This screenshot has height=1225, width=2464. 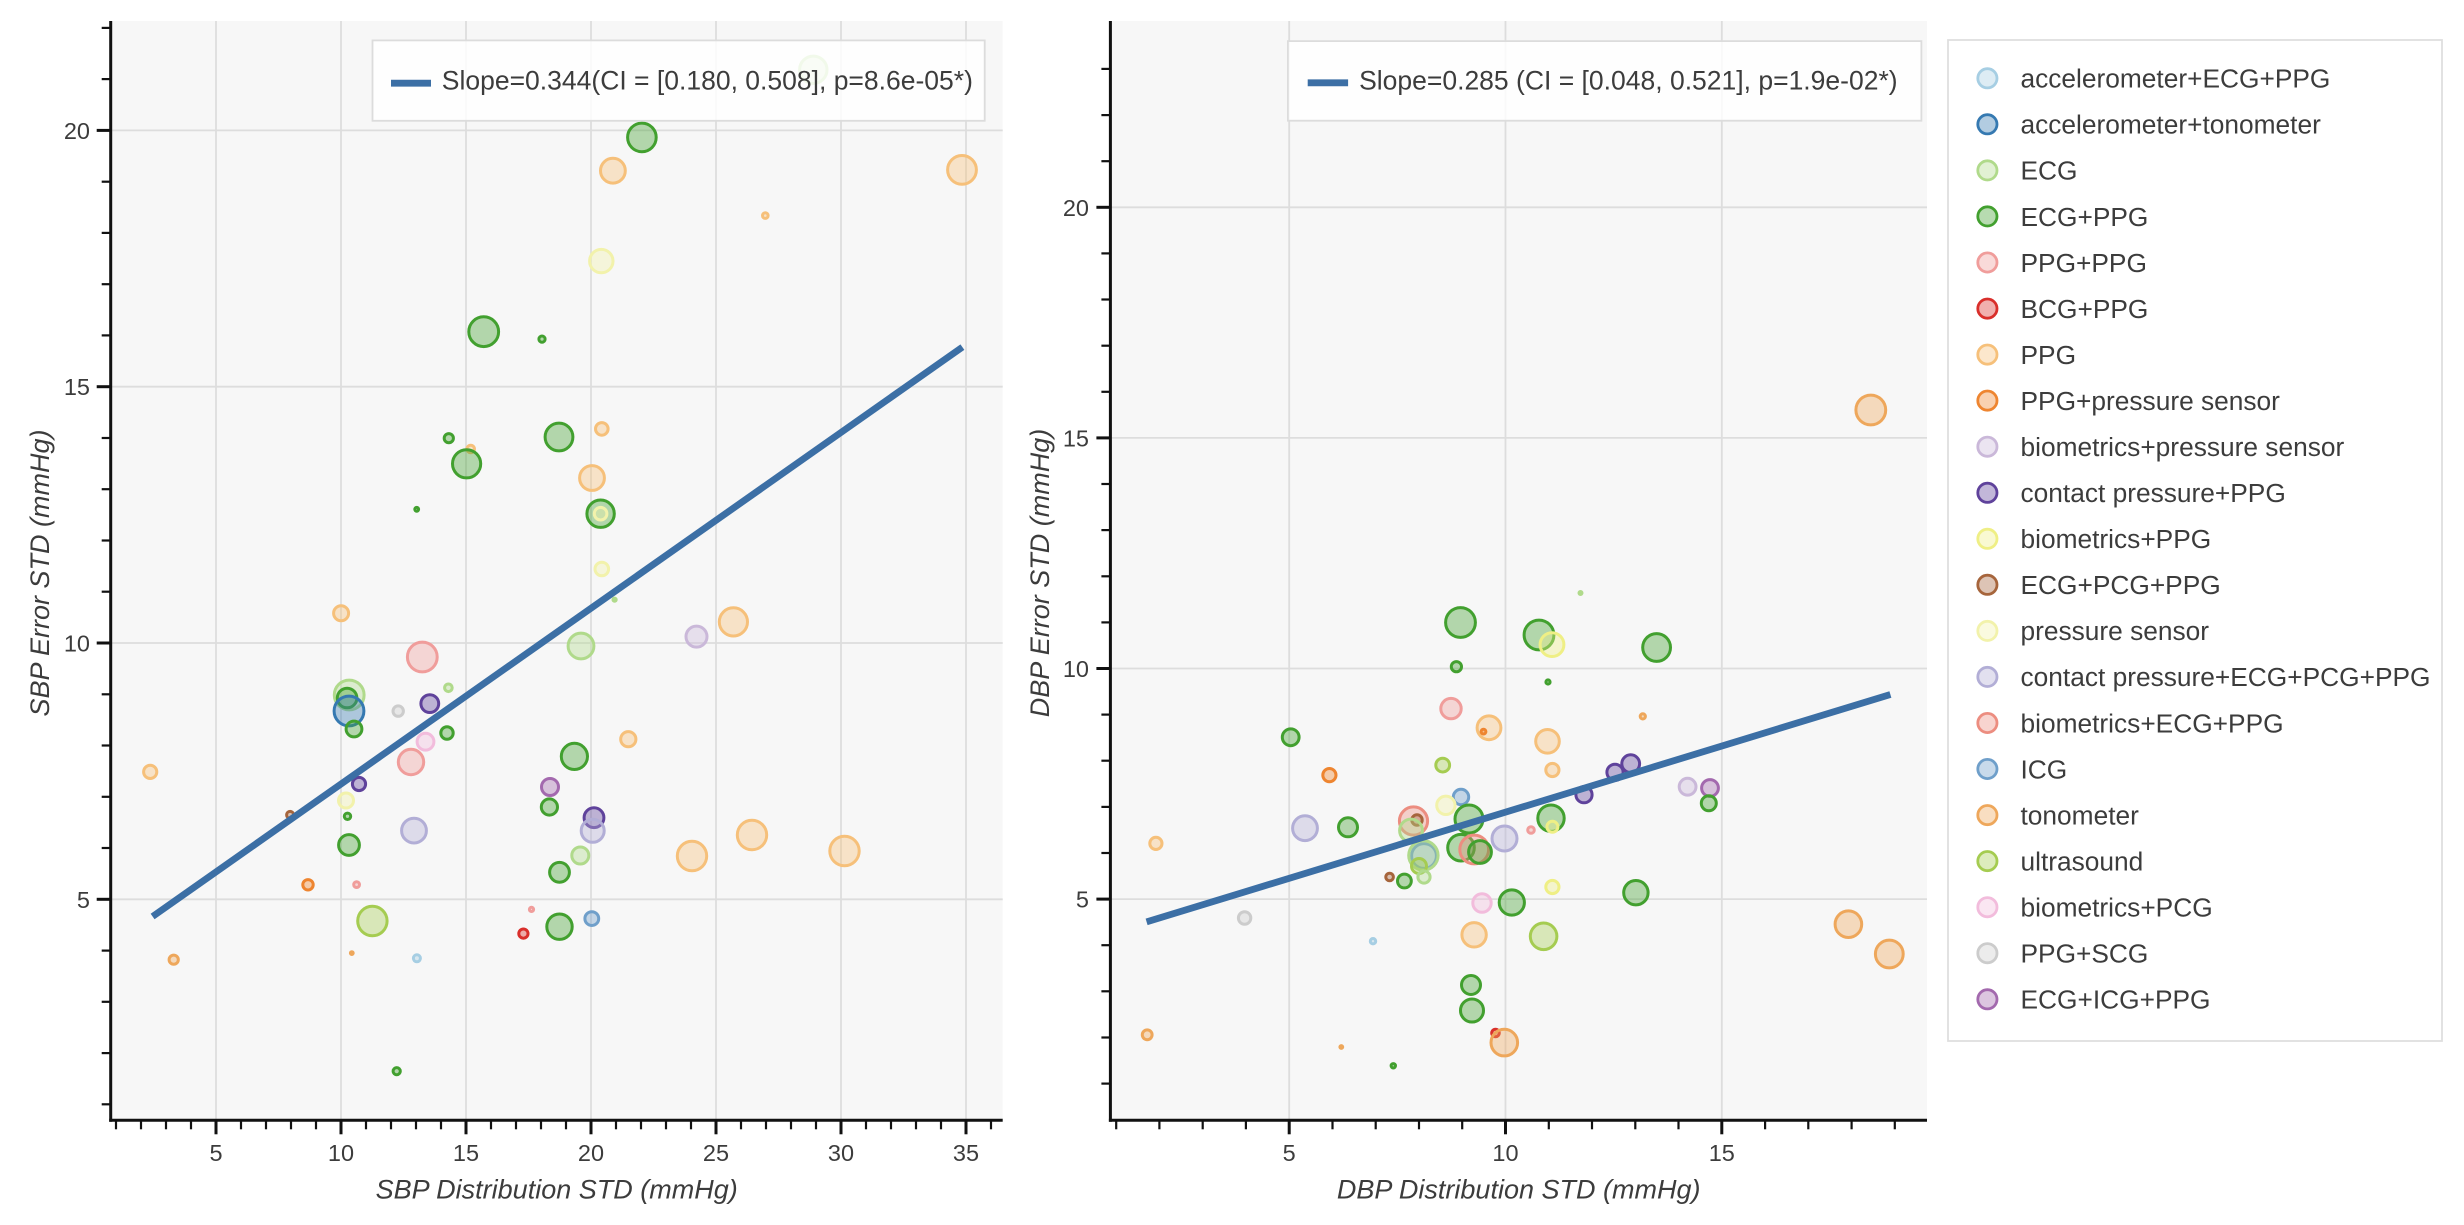 What do you see at coordinates (2049, 355) in the screenshot?
I see `svg-text: PPG` at bounding box center [2049, 355].